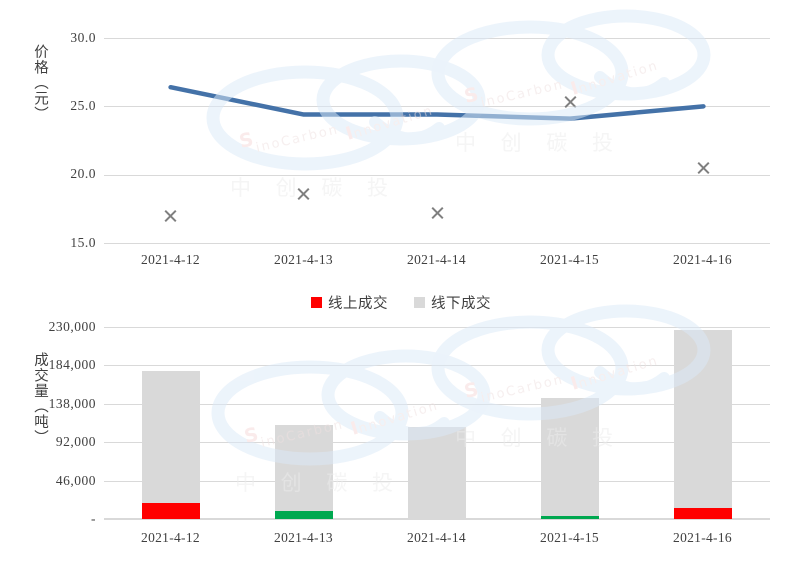  I want to click on volume-xtick-0: 2021-4-12, so click(170, 537).